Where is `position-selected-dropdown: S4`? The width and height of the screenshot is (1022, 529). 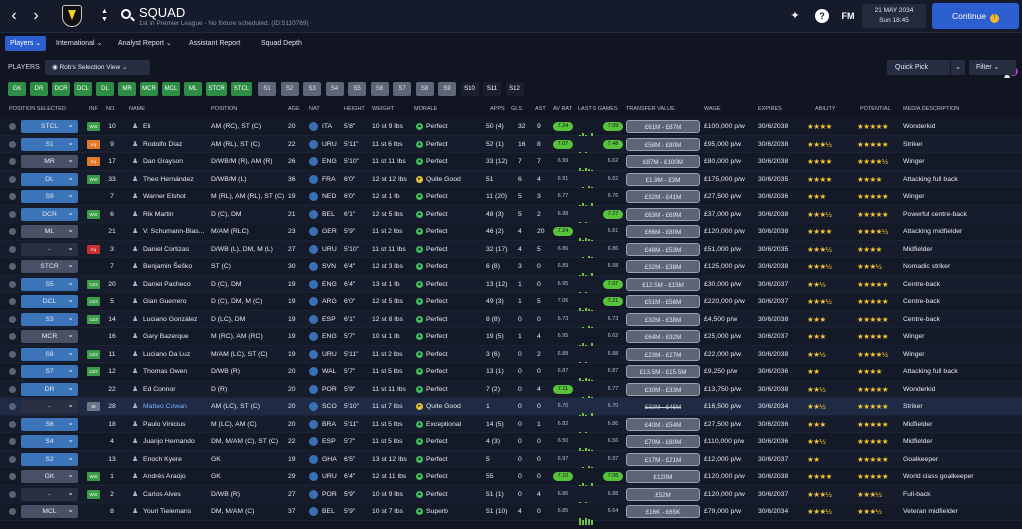
position-selected-dropdown: S4 is located at coordinates (49, 440).